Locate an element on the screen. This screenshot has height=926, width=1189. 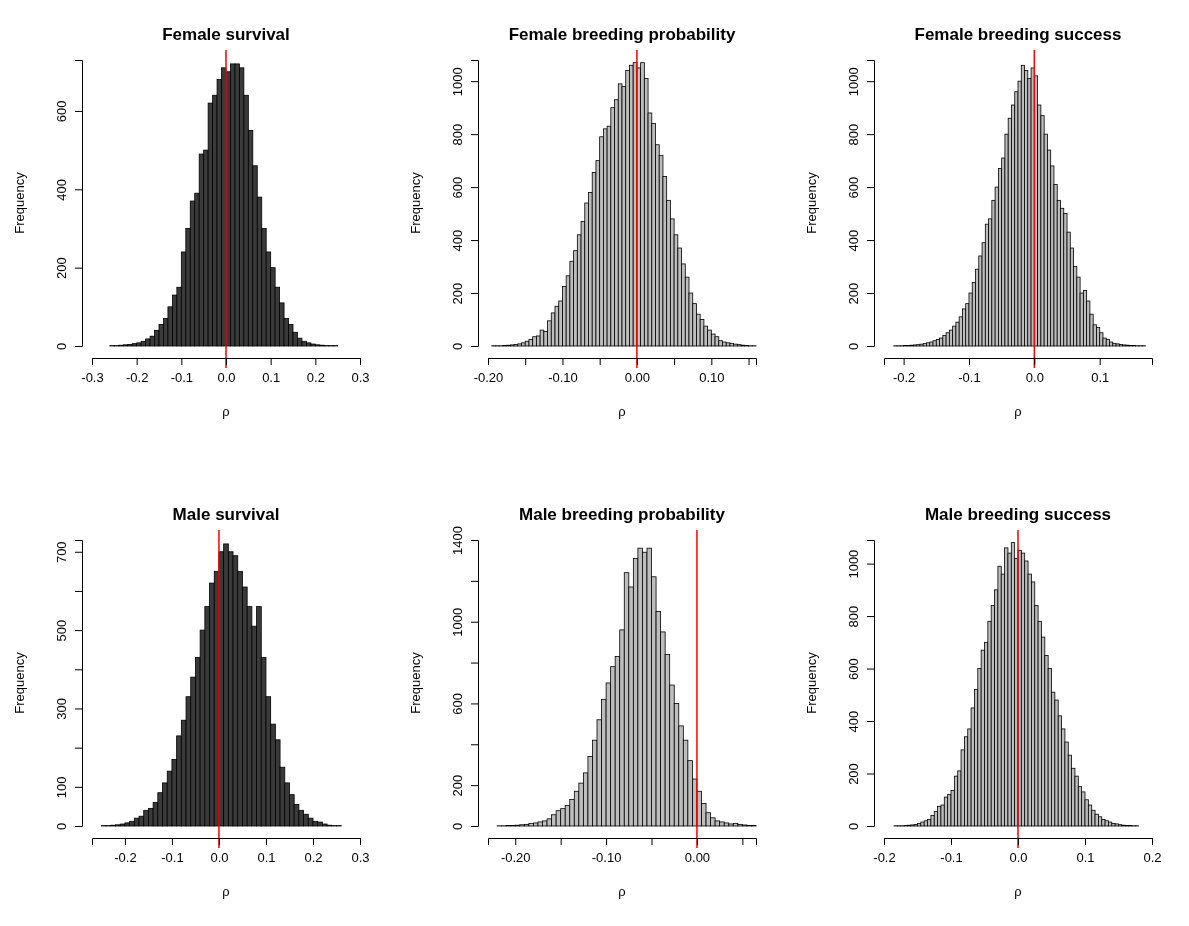
y-tick-label: 100 is located at coordinates (61, 787).